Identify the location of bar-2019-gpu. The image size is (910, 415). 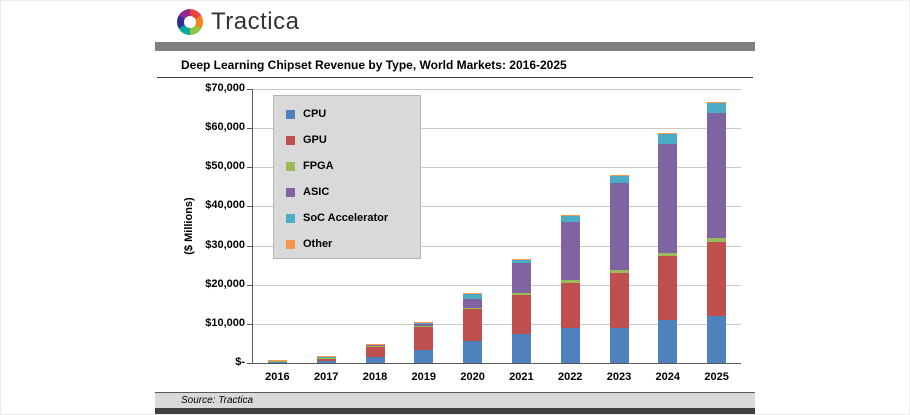
(424, 339).